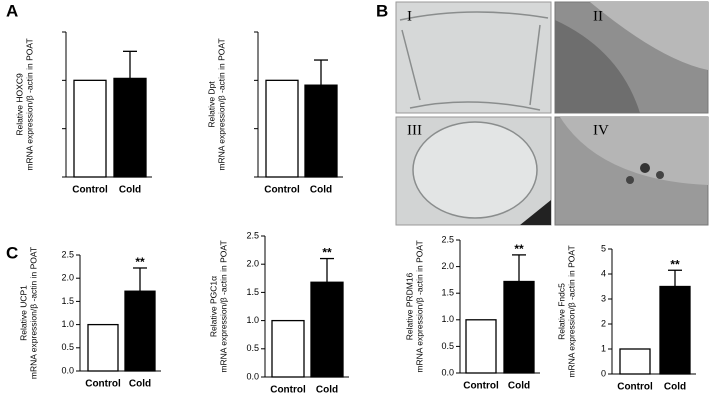 This screenshot has height=419, width=709. I want to click on panel-label: A, so click(12, 10).